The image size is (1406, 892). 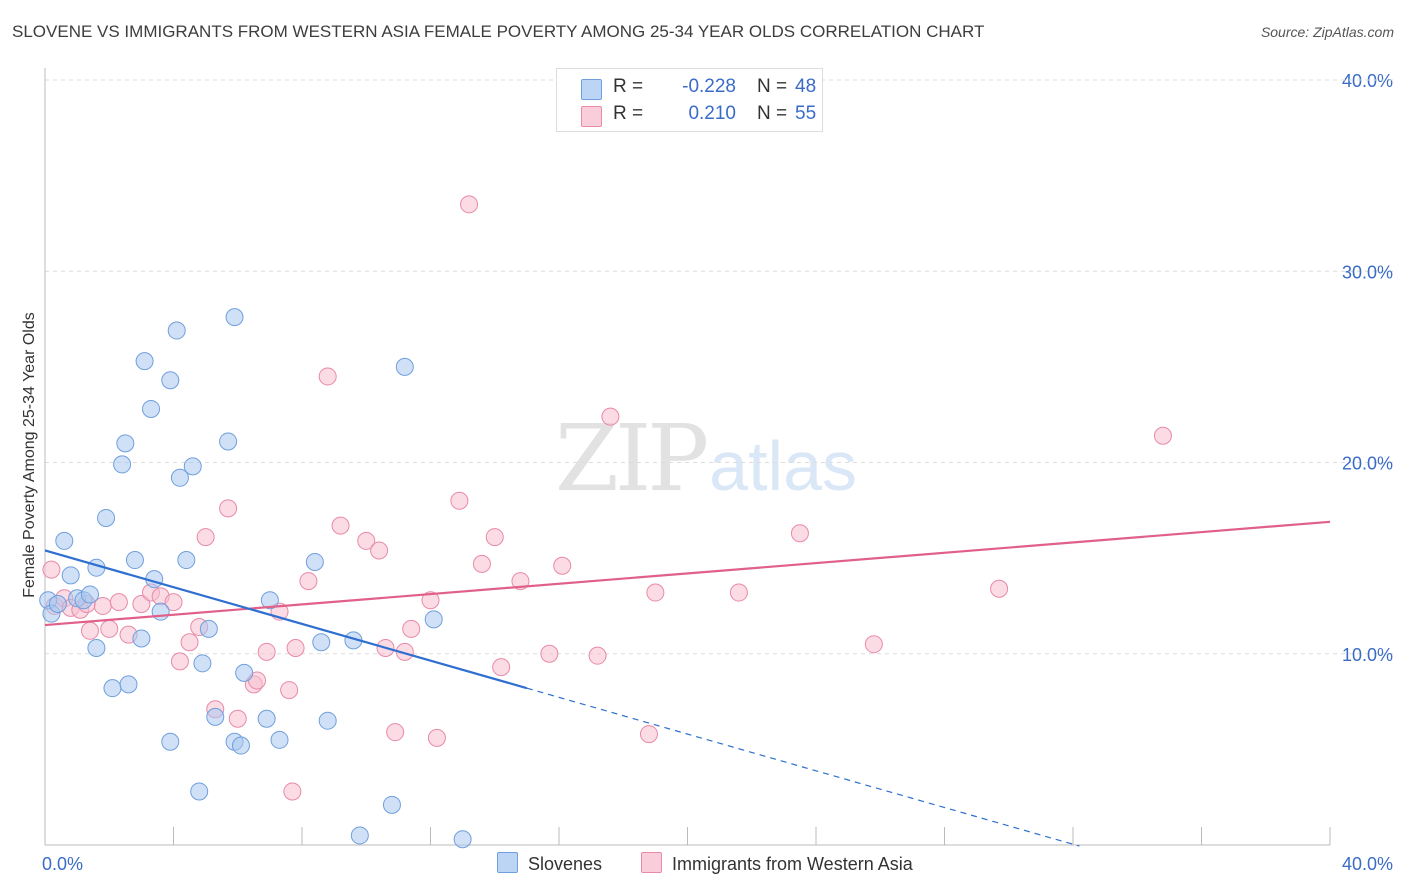 I want to click on slovenes-trend-line, so click(x=286, y=619).